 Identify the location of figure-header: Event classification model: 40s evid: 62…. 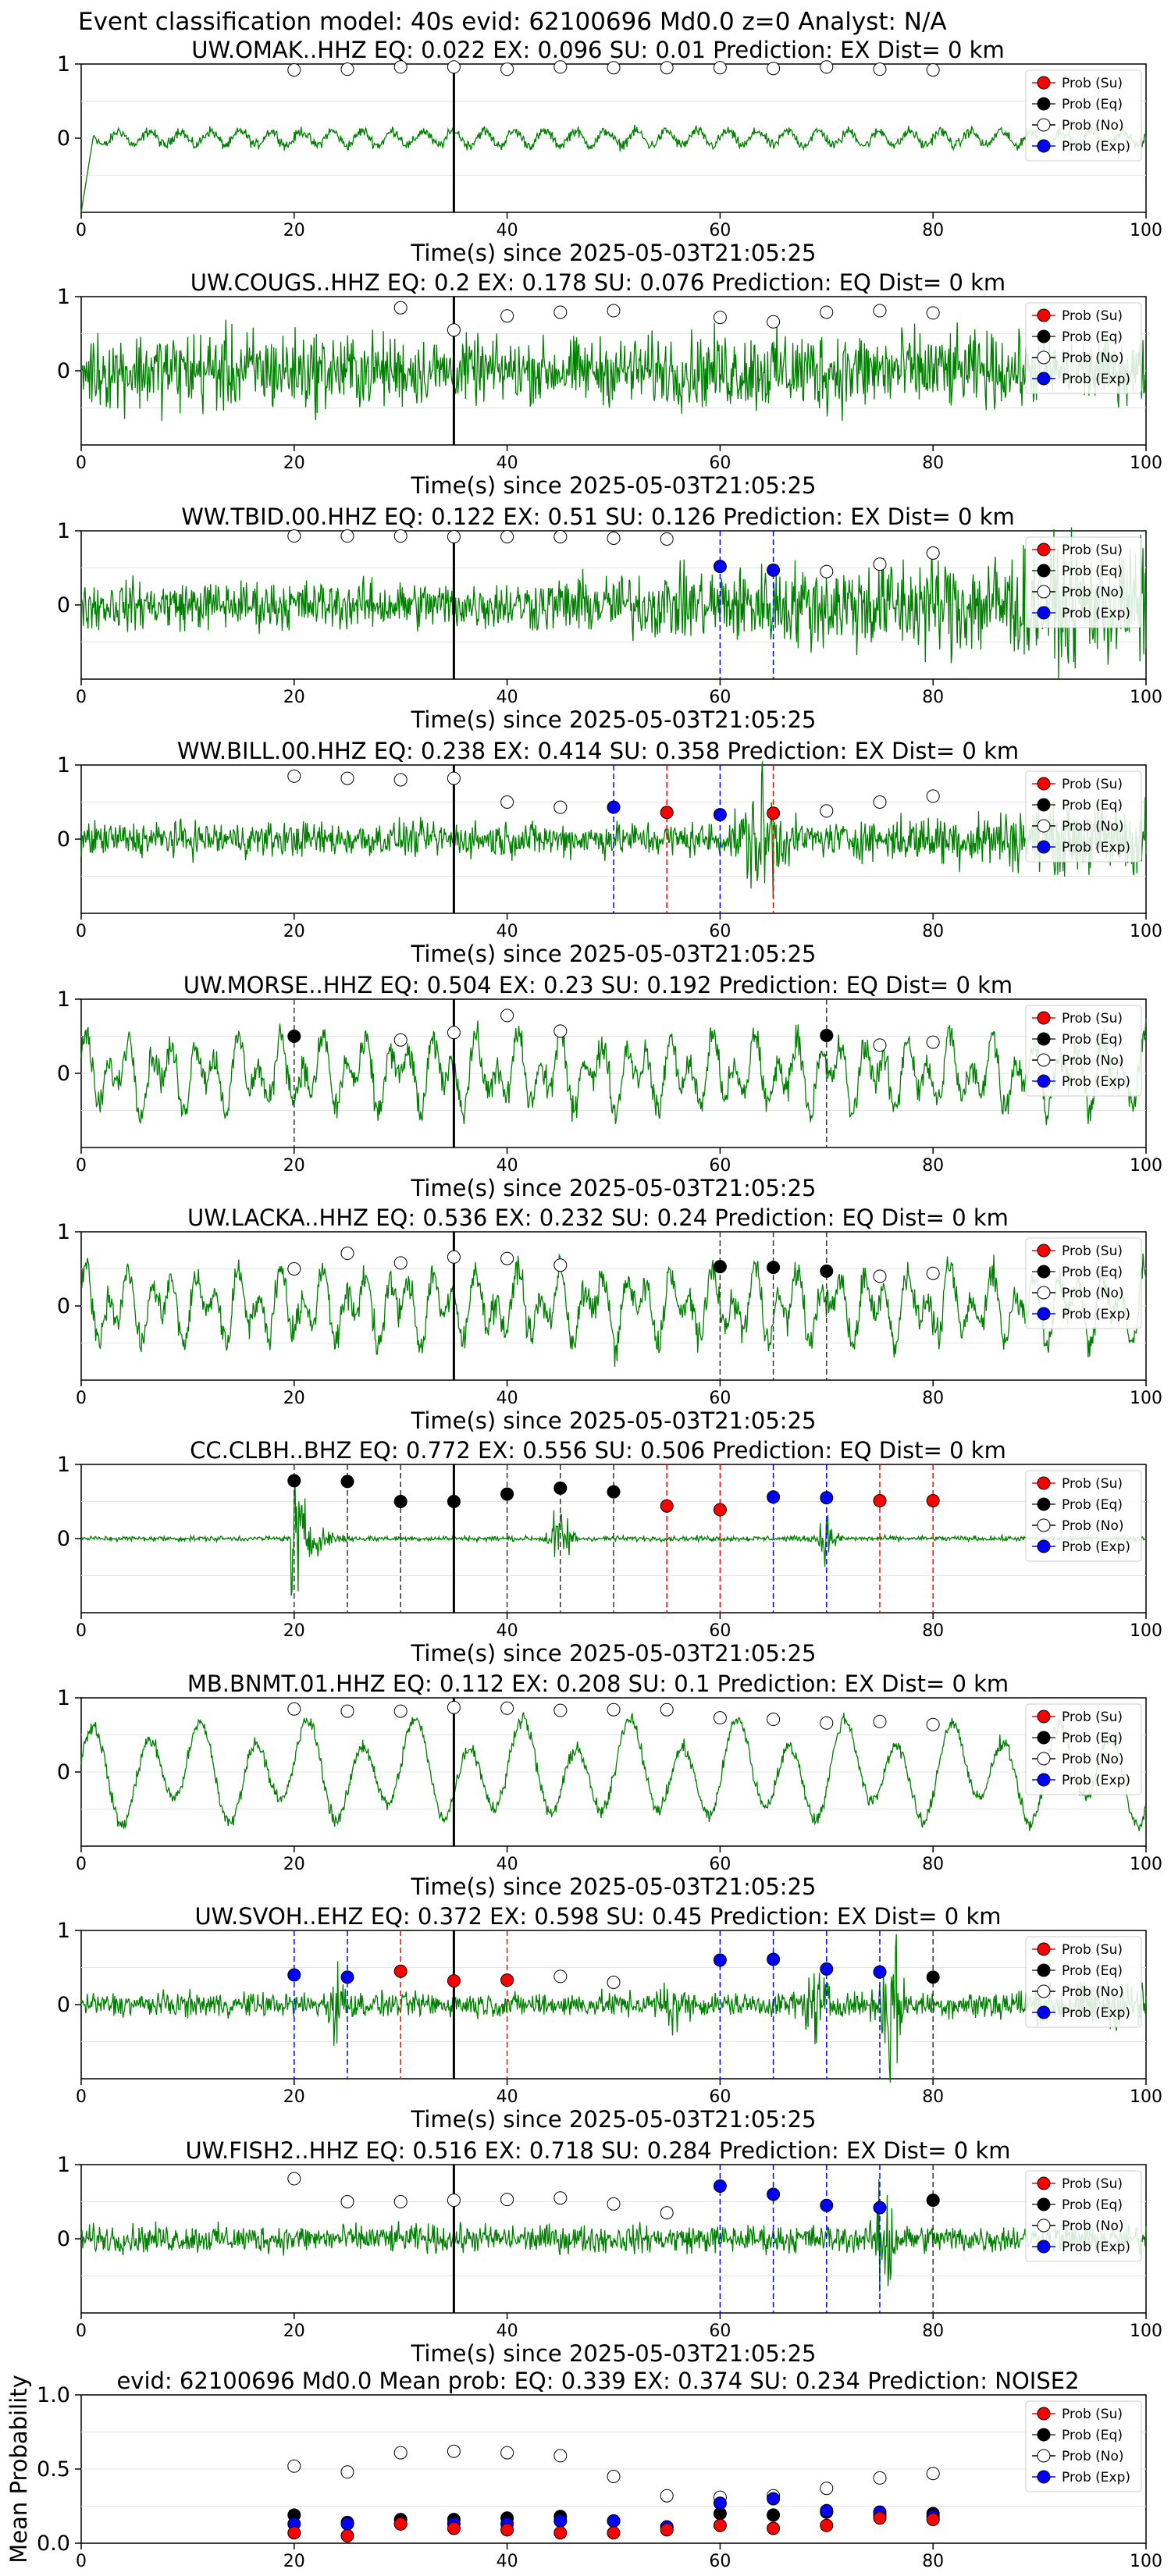
(512, 22).